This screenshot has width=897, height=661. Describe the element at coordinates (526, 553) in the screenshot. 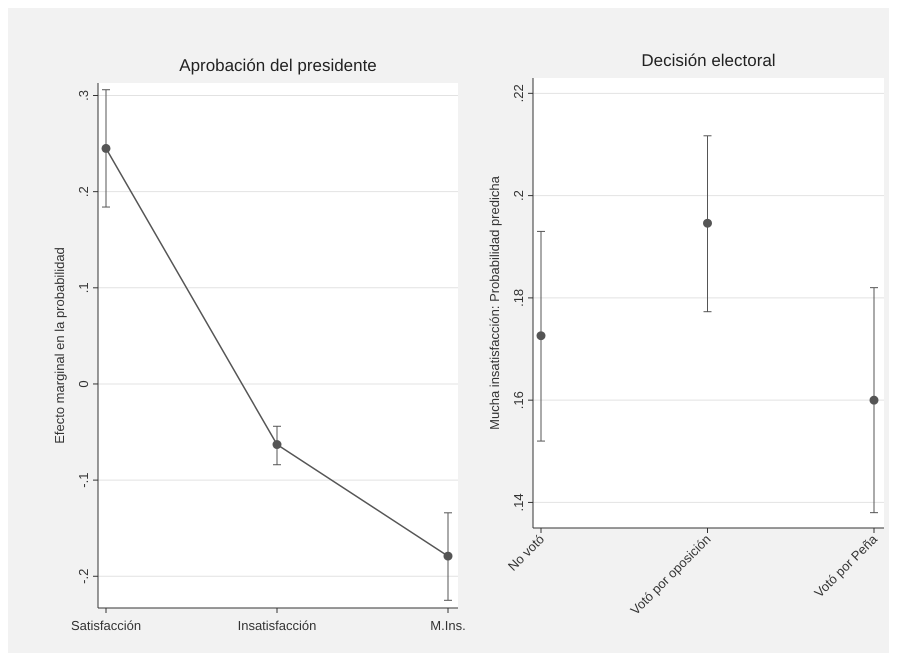

I see `x-tick-label: No votó` at that location.